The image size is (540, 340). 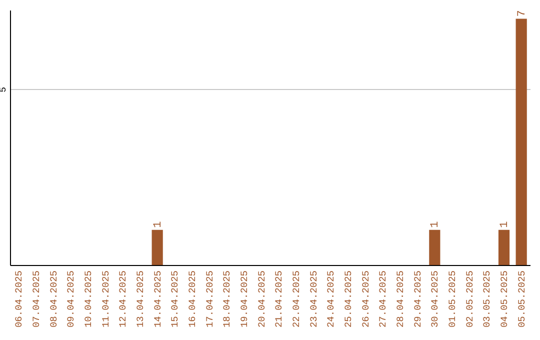 I want to click on x-tick-label: 11.04.2025, so click(x=106, y=299).